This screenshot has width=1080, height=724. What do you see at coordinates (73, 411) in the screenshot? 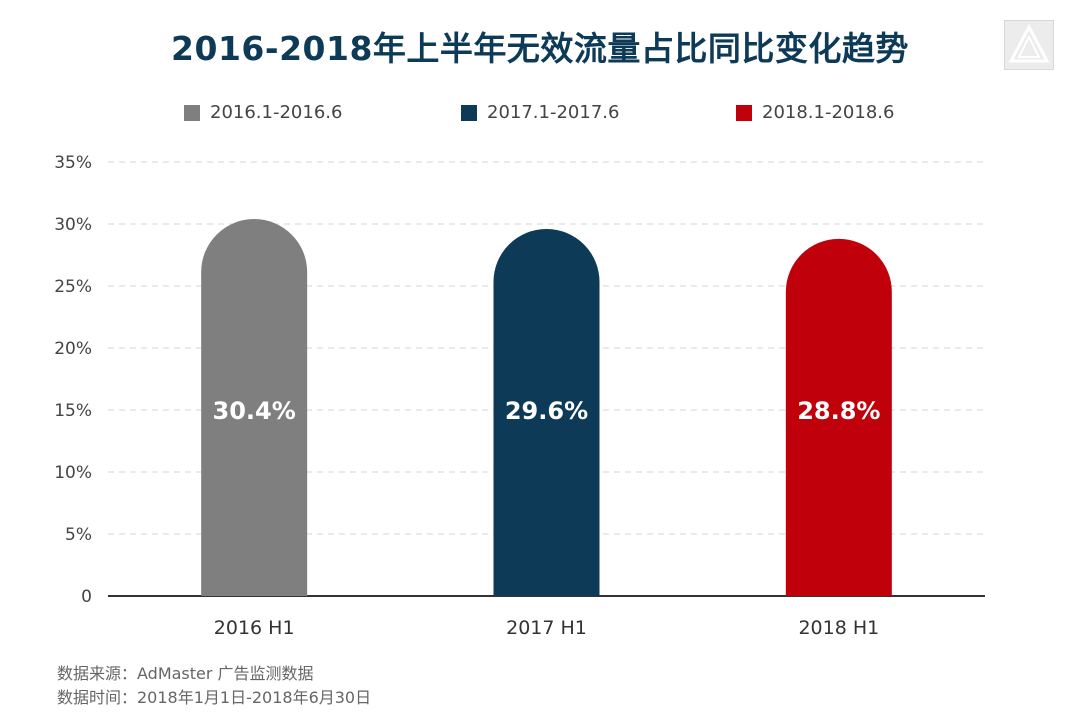
I see `y-tick-label: 15%` at bounding box center [73, 411].